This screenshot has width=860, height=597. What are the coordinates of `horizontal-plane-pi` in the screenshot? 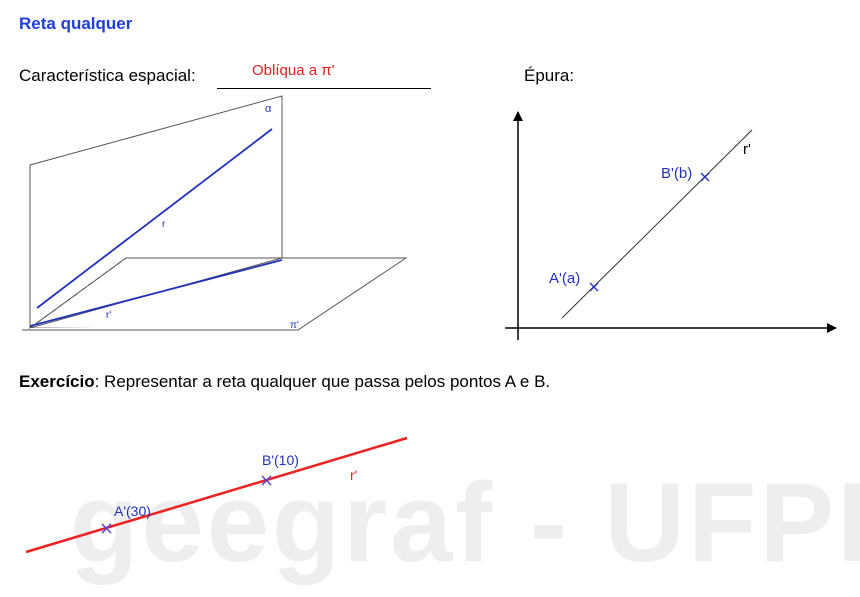 It's located at (218, 294).